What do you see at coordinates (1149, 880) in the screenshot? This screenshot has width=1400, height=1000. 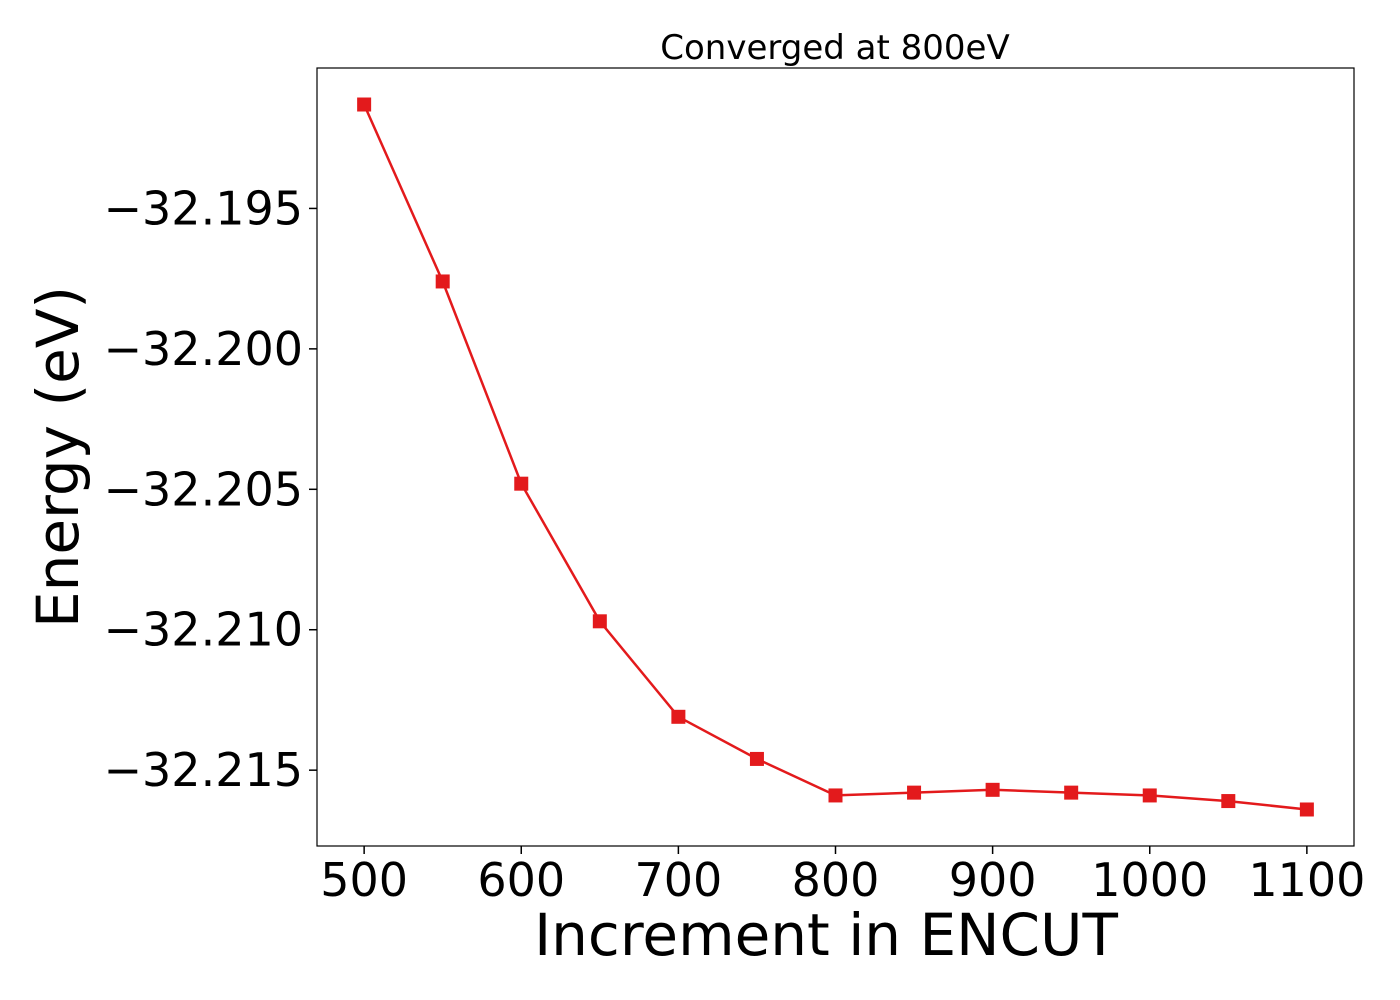 I see `x-tick-label: 1000` at bounding box center [1149, 880].